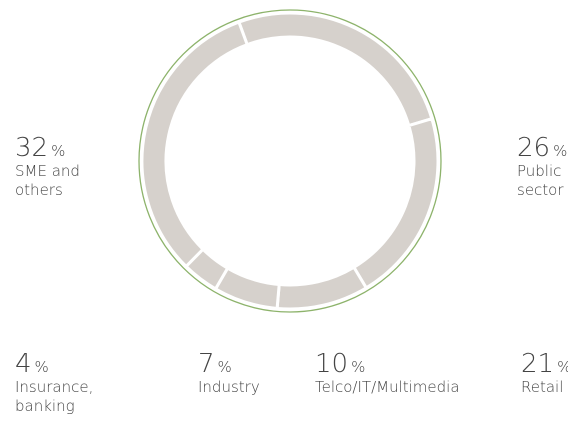 Image resolution: width=568 pixels, height=424 pixels. I want to click on segment-label: 21%Retail, so click(544, 373).